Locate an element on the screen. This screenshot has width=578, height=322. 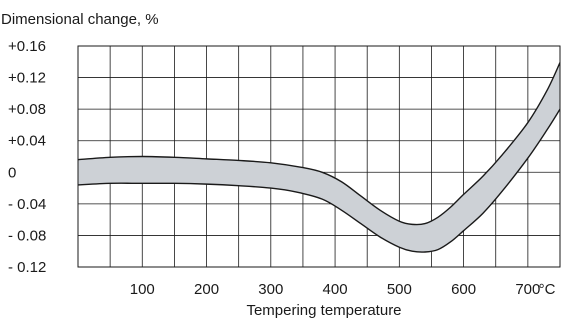
x-tick-label: 700 is located at coordinates (527, 289).